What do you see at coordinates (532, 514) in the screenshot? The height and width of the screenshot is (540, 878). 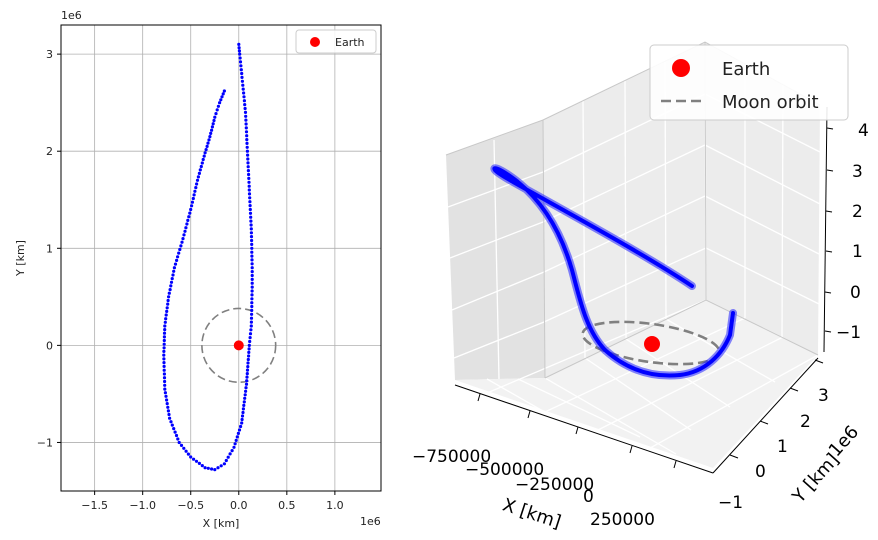 I see `x-axis-label-3d: X [km]` at bounding box center [532, 514].